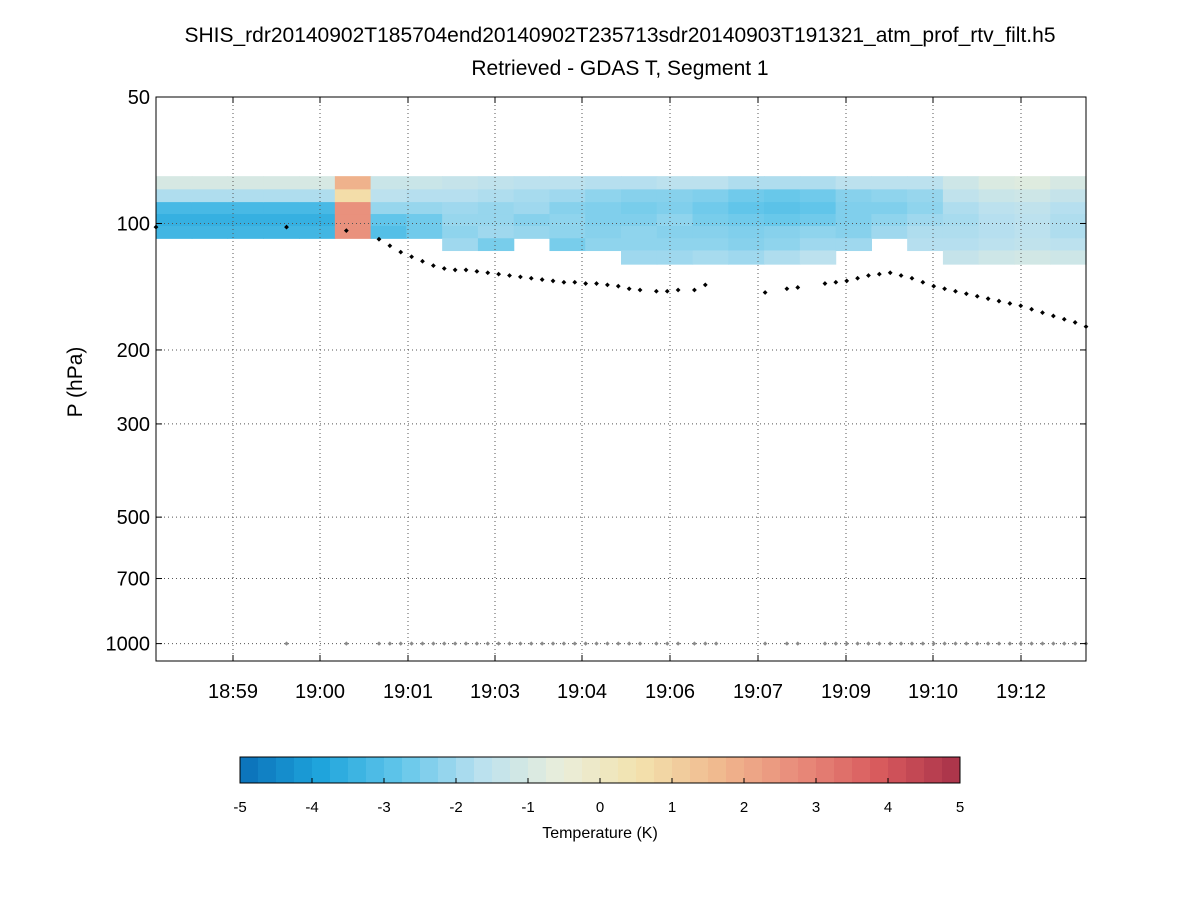 The height and width of the screenshot is (900, 1200). I want to click on x-tick-label: 19:04, so click(582, 692).